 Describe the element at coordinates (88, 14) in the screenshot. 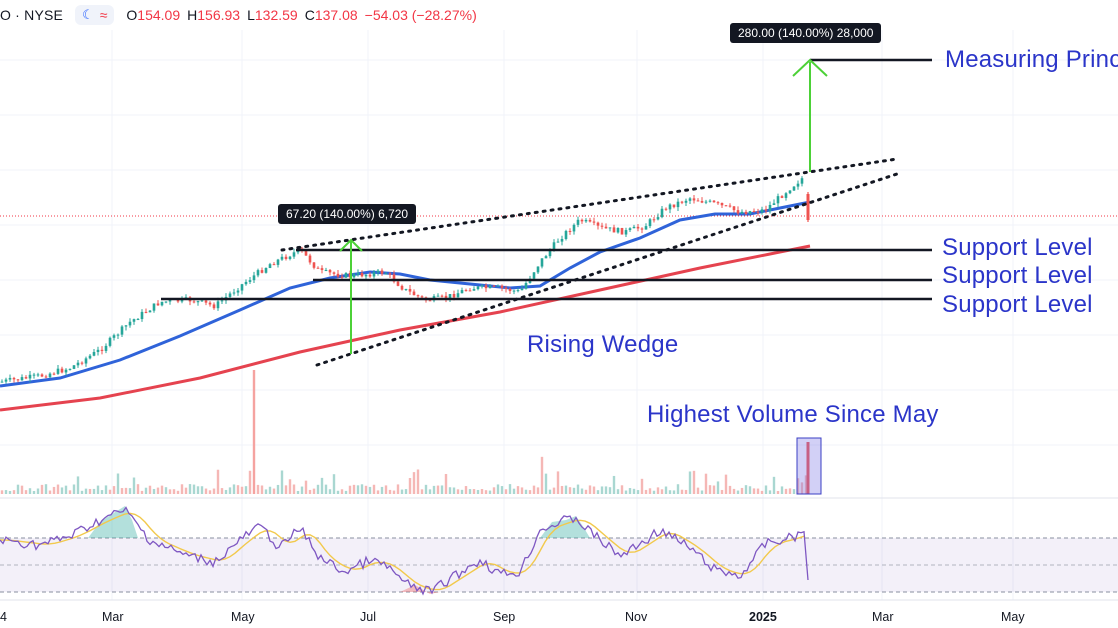

I see `moon-icon: ☾` at that location.